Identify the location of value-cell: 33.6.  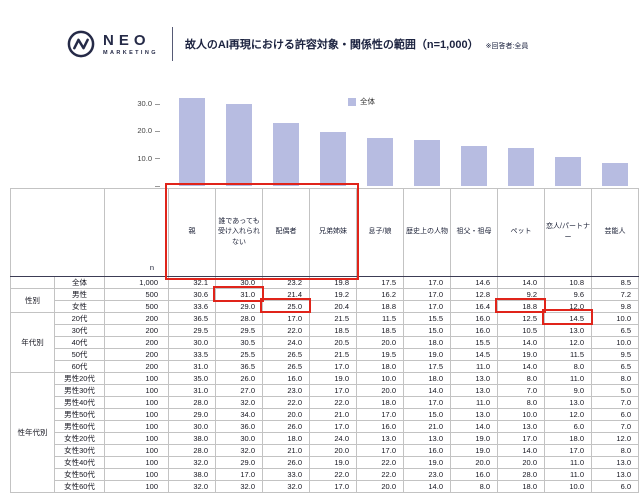
(192, 306).